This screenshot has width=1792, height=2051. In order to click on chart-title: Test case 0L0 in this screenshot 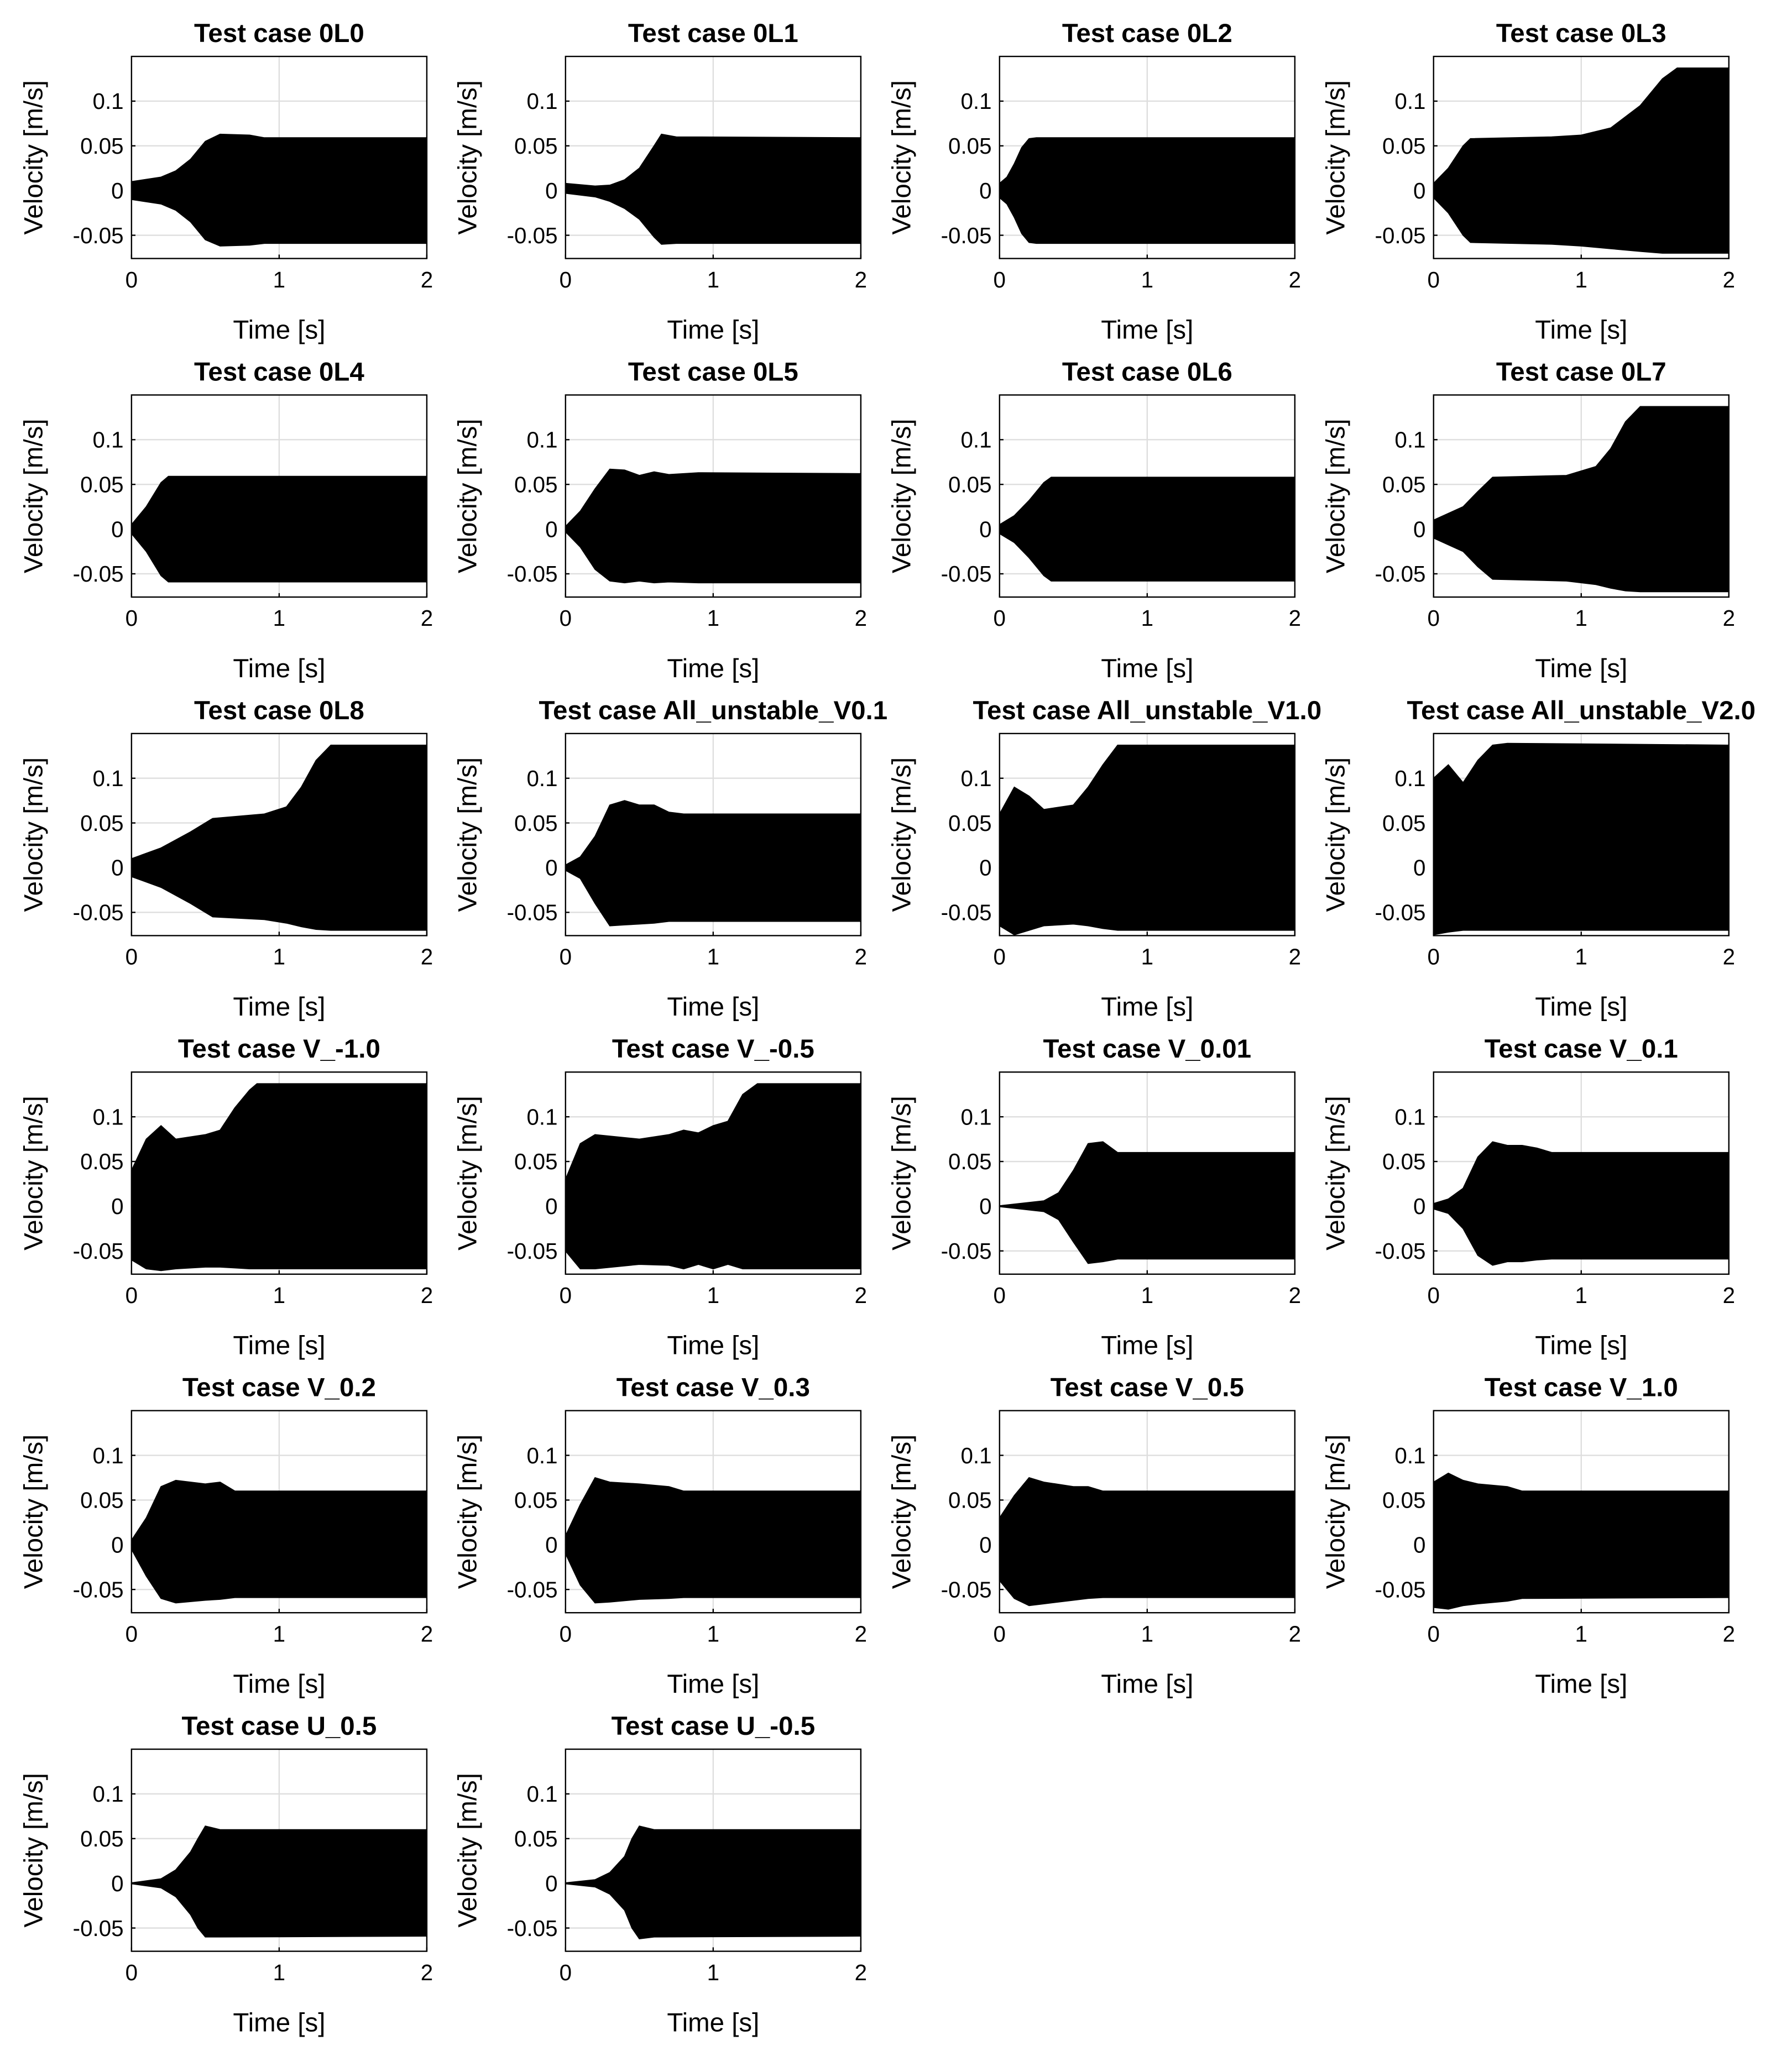, I will do `click(279, 33)`.